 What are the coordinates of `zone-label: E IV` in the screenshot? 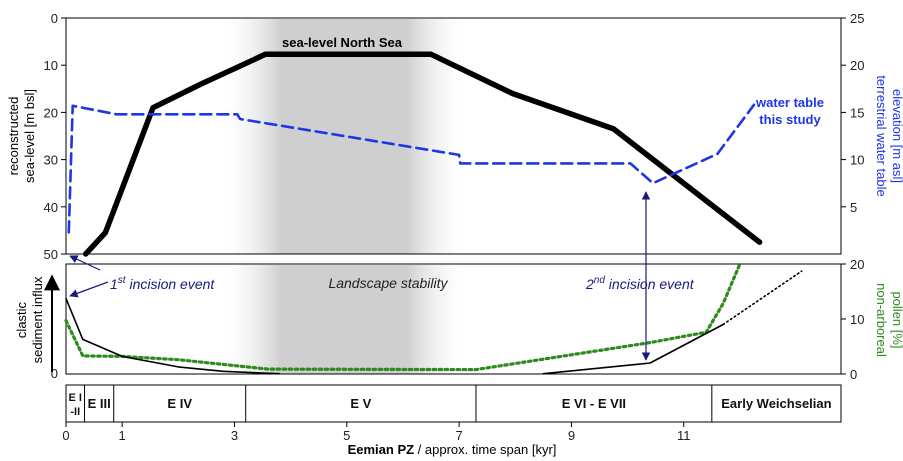 It's located at (179, 403).